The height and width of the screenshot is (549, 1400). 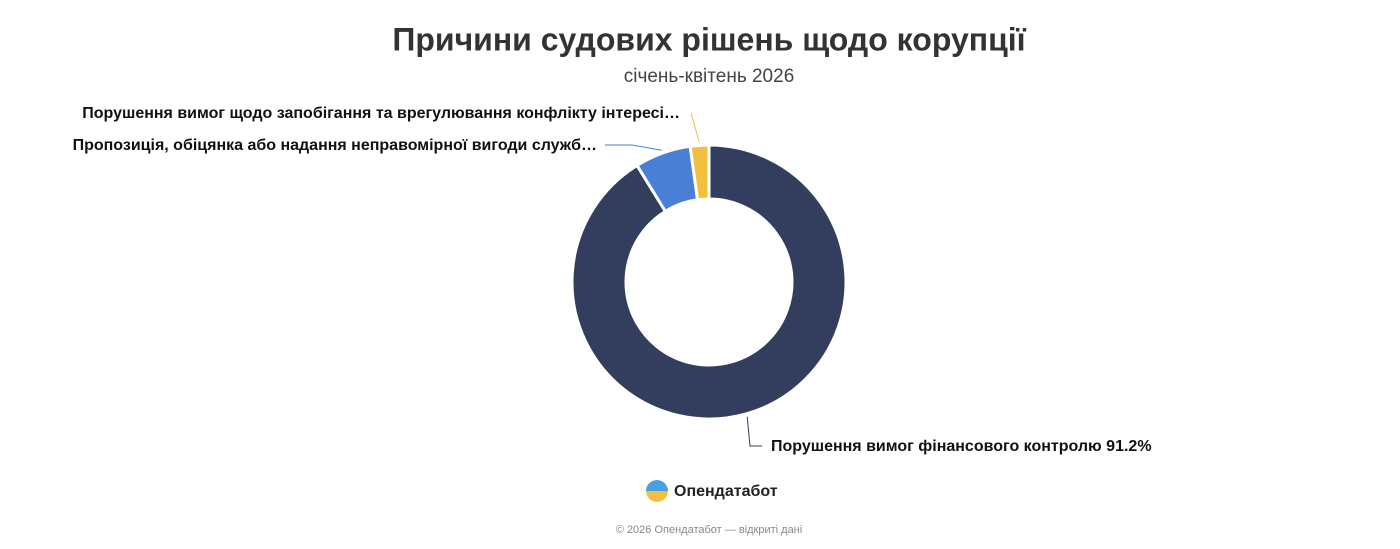 What do you see at coordinates (709, 76) in the screenshot?
I see `chart-subtitle: січень-квітень 2026` at bounding box center [709, 76].